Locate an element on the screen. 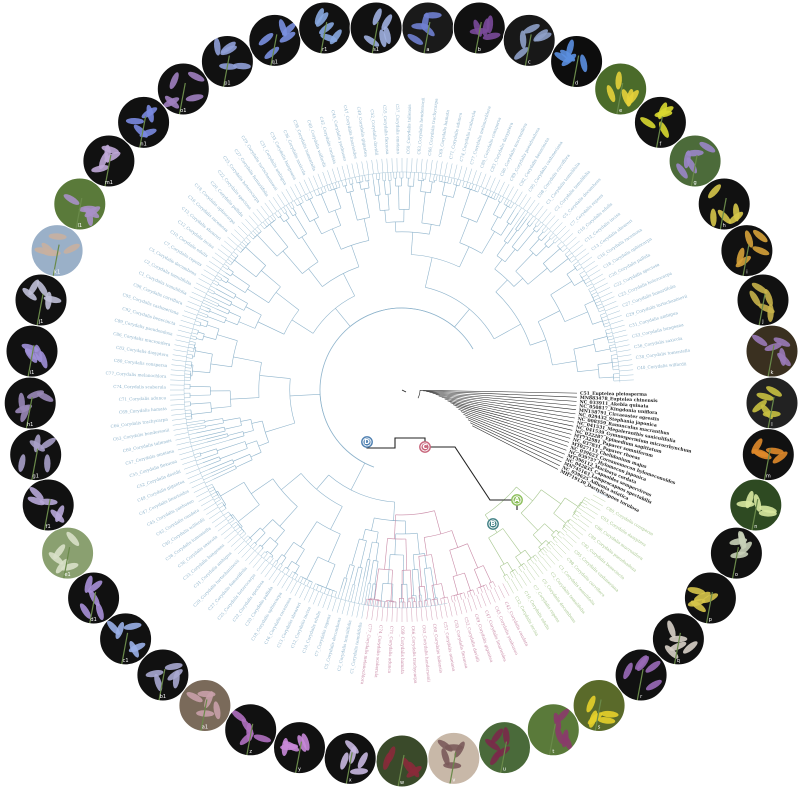 The width and height of the screenshot is (800, 789). flower-photo: d1 is located at coordinates (94, 598).